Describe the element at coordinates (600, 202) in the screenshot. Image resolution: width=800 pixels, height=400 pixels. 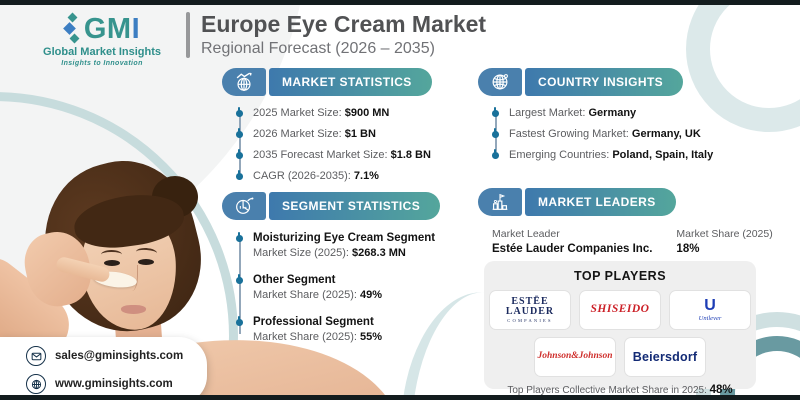
I see `market-leaders-heading: MARKET LEADERS` at that location.